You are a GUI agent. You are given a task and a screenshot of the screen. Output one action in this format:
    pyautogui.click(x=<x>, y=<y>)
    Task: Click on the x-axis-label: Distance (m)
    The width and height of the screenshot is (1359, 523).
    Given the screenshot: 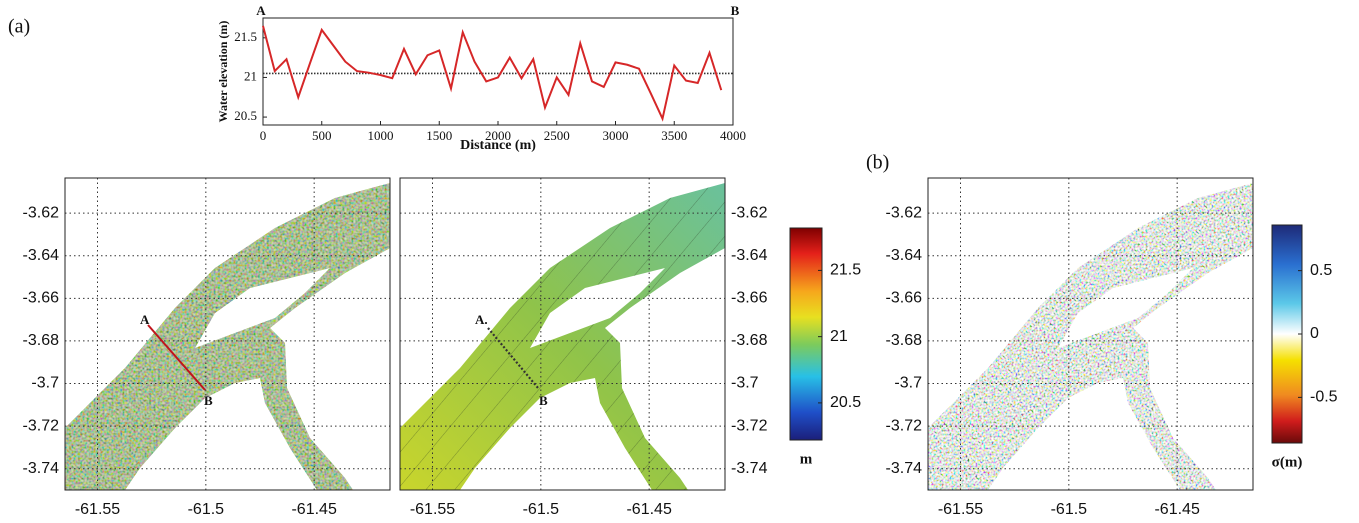 What is the action you would take?
    pyautogui.click(x=498, y=145)
    